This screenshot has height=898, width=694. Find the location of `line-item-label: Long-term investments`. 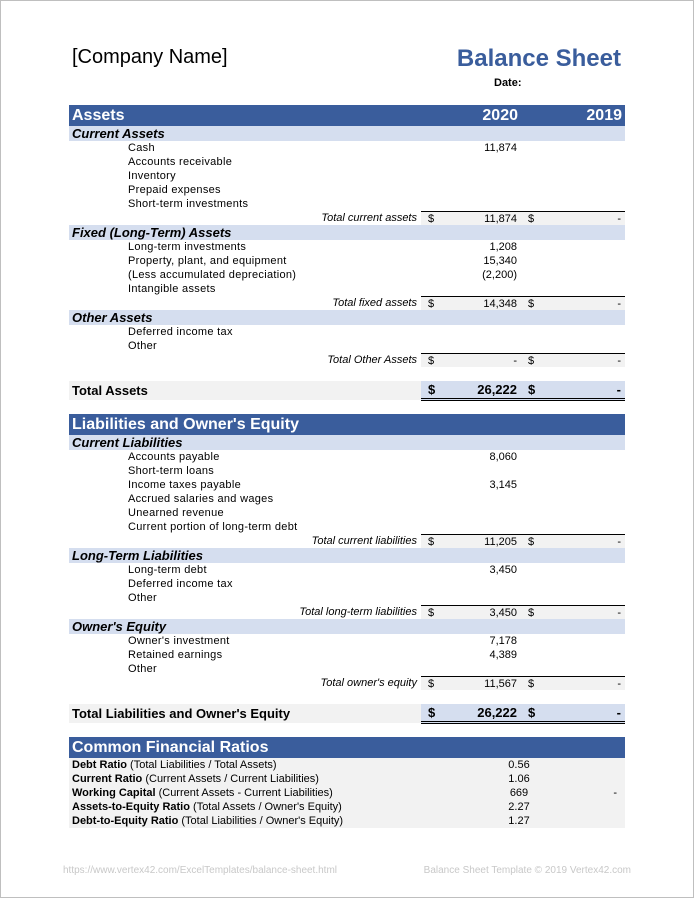

line-item-label: Long-term investments is located at coordinates (187, 247).